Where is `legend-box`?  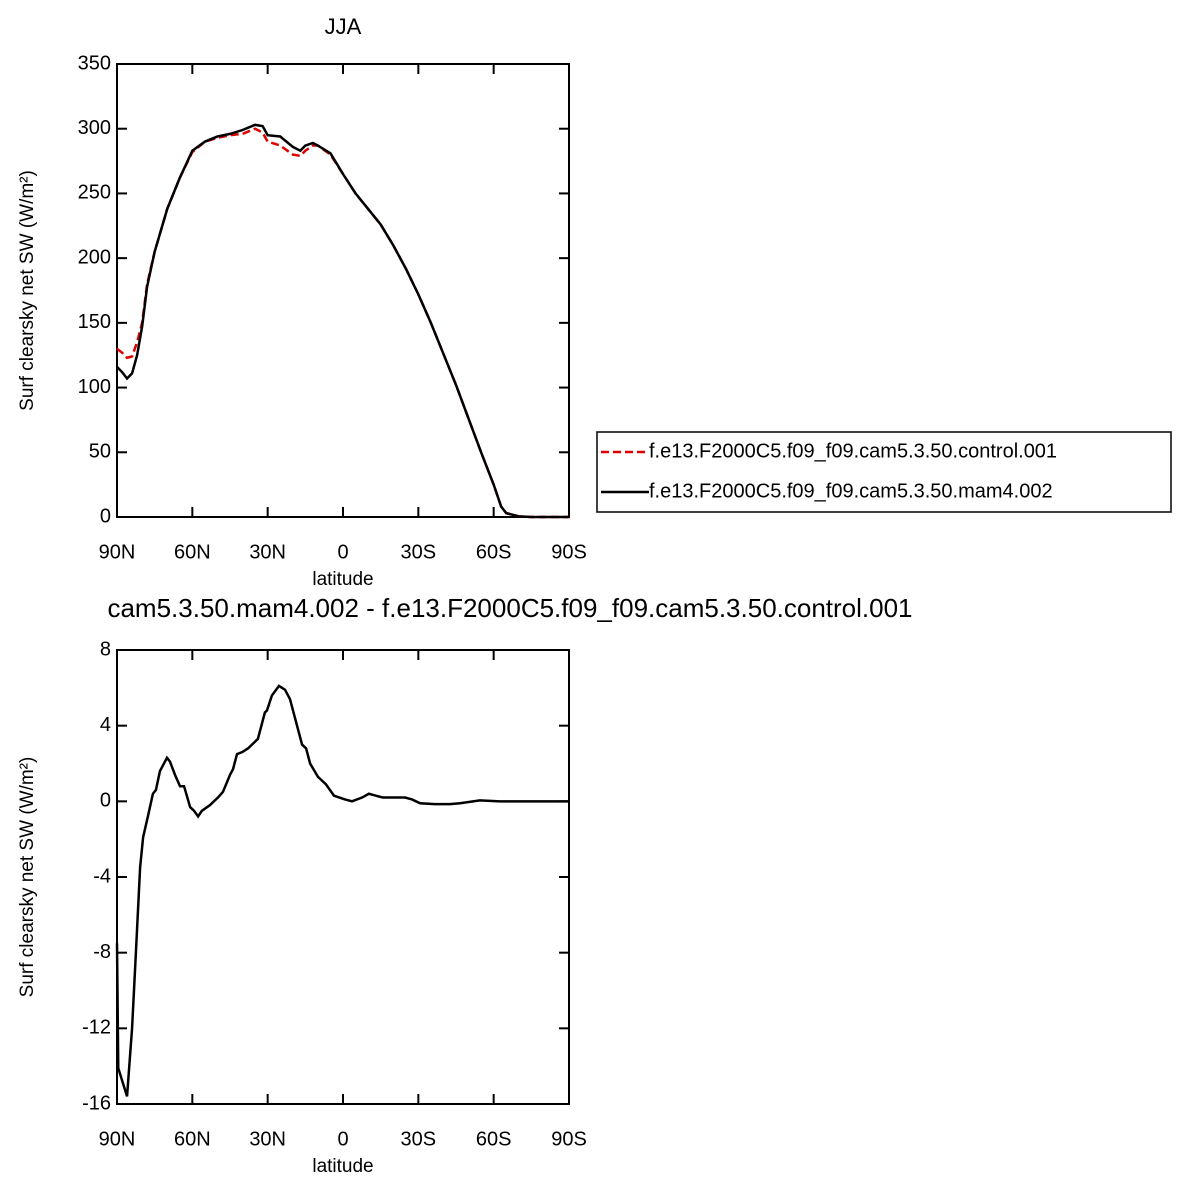 legend-box is located at coordinates (884, 472).